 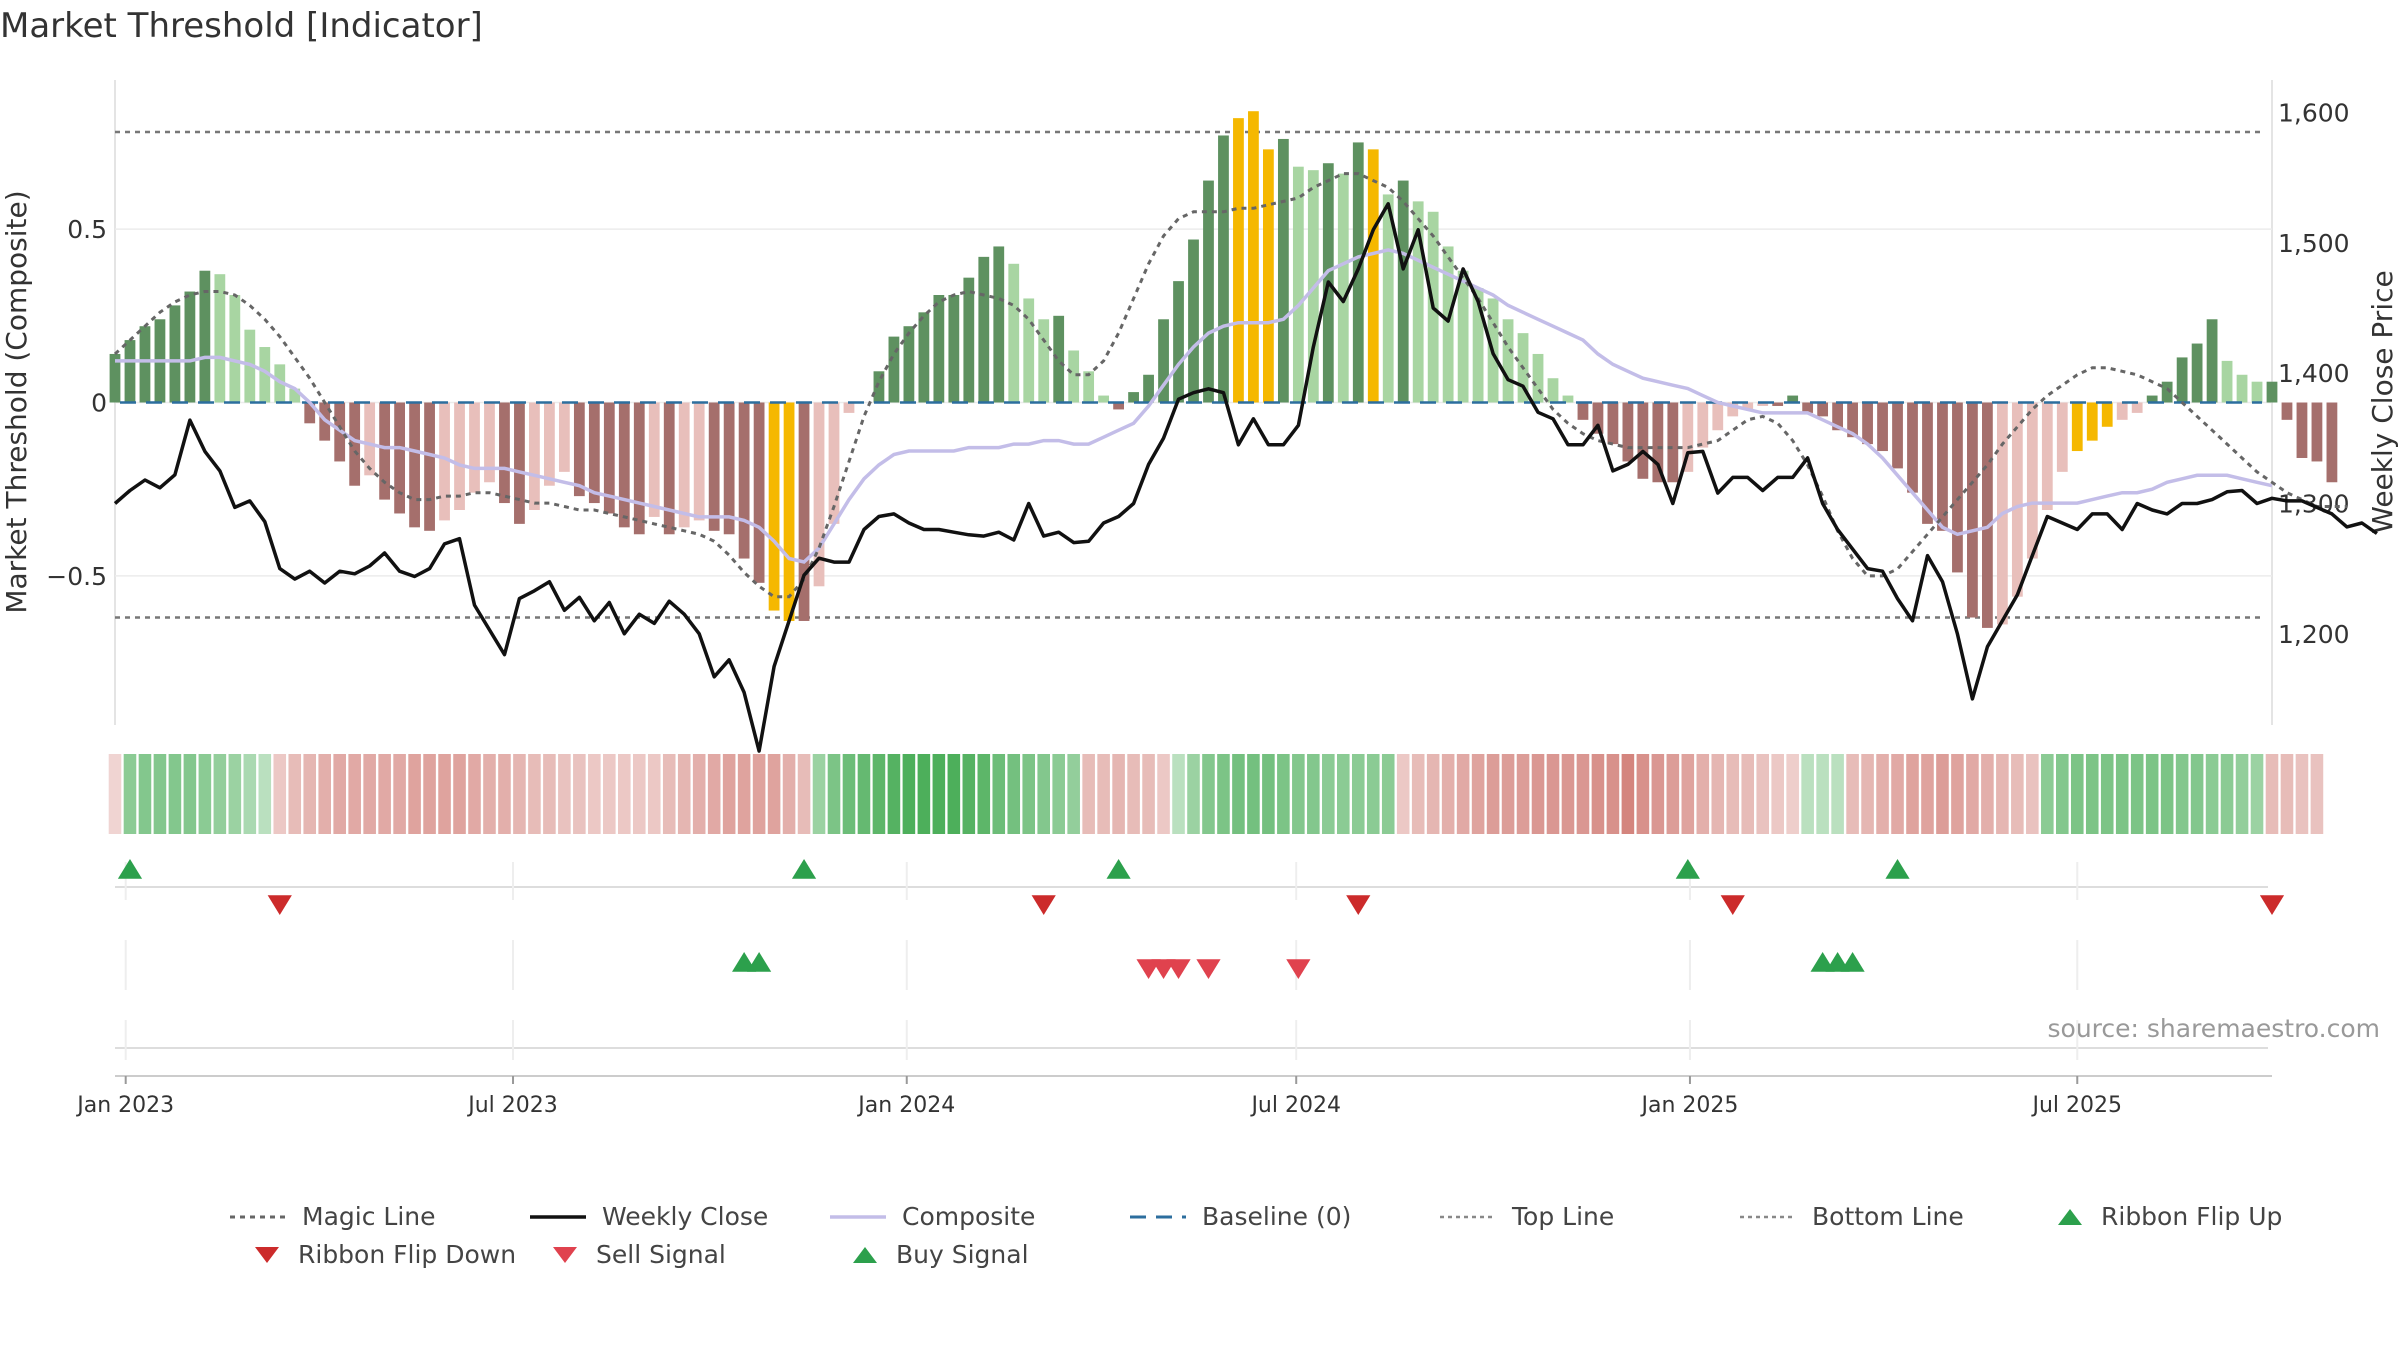 What do you see at coordinates (2214, 1028) in the screenshot?
I see `source-note: source: sharemaestro.com` at bounding box center [2214, 1028].